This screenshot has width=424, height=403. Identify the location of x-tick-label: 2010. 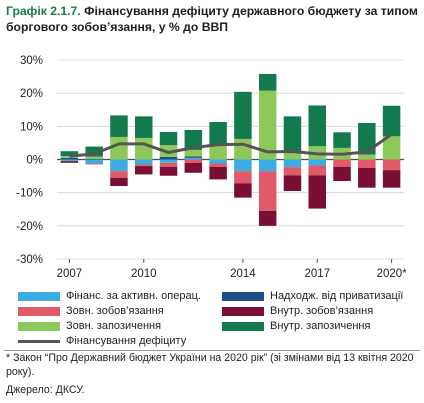
(144, 274).